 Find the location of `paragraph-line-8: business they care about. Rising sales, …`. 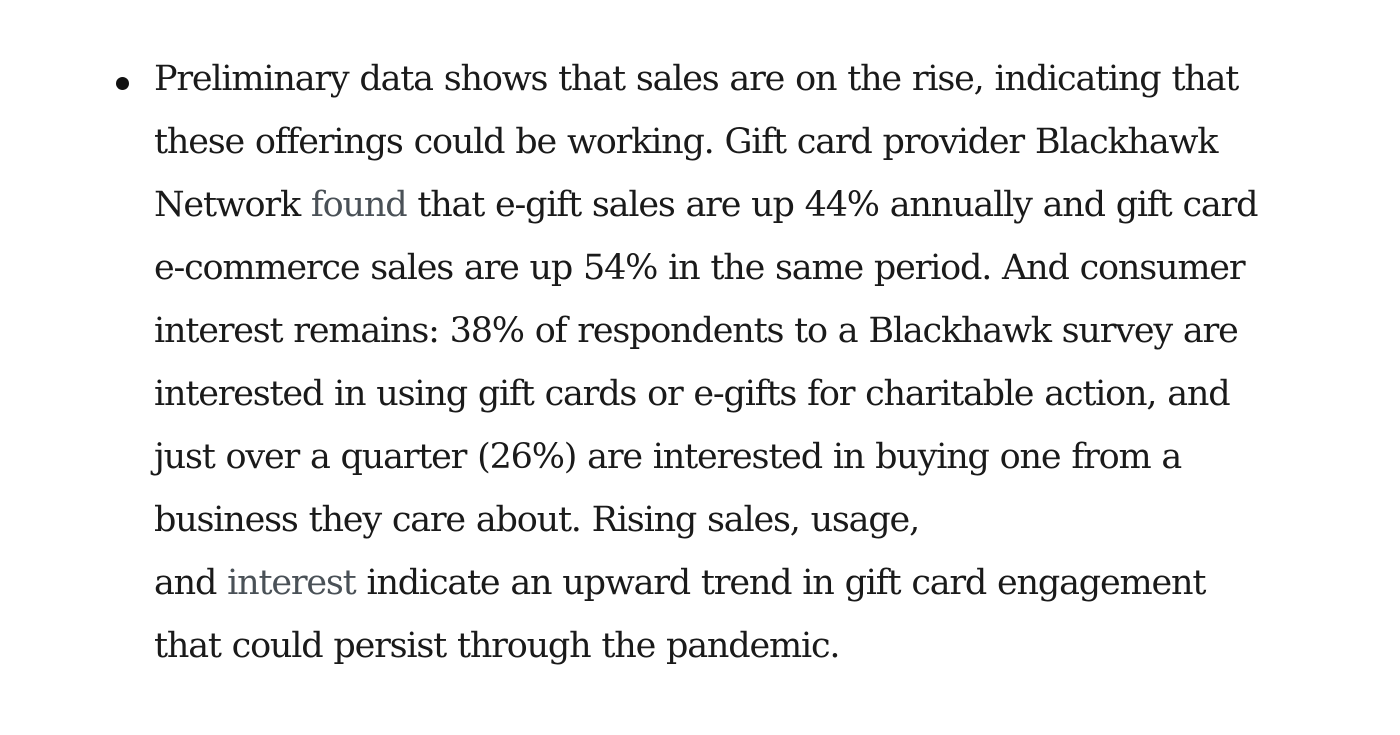

paragraph-line-8: business they care about. Rising sales, … is located at coordinates (537, 520).